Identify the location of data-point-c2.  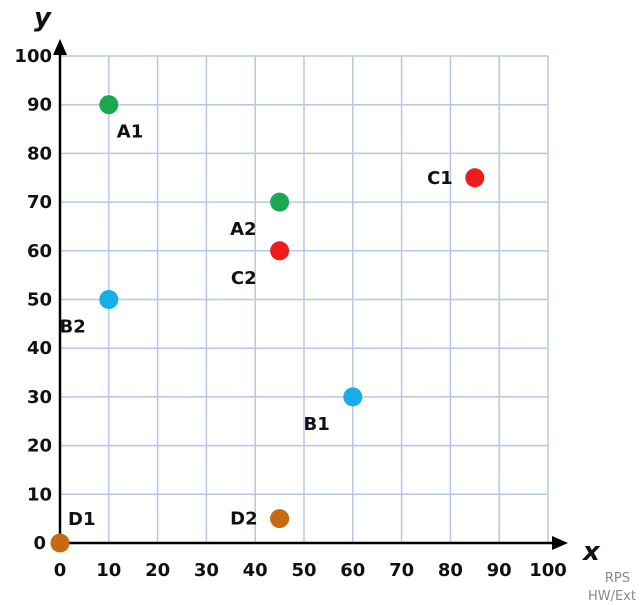
(280, 251).